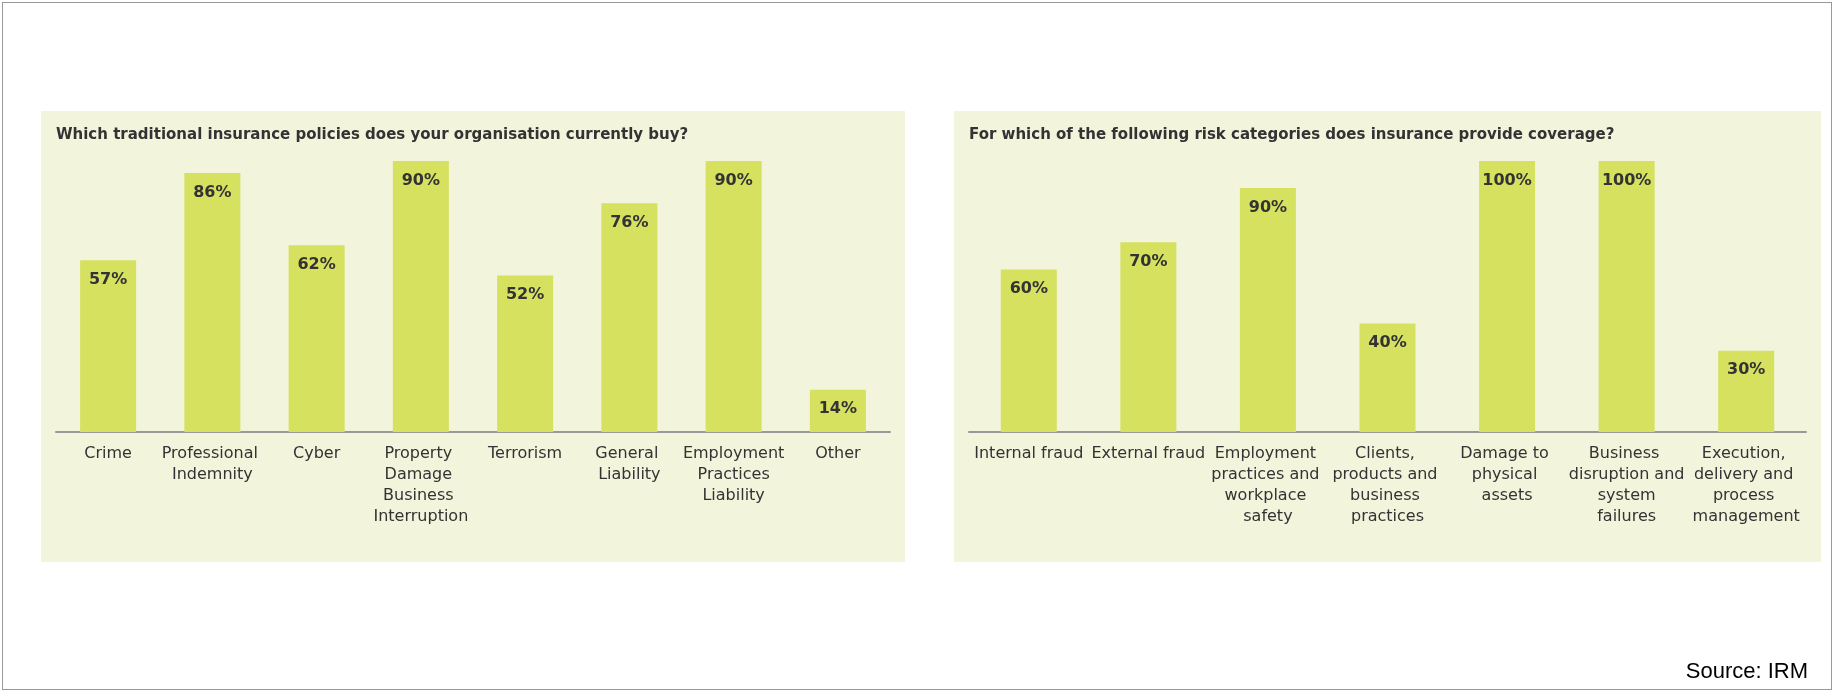 The width and height of the screenshot is (1836, 694). What do you see at coordinates (1028, 287) in the screenshot?
I see `data-label: 60%` at bounding box center [1028, 287].